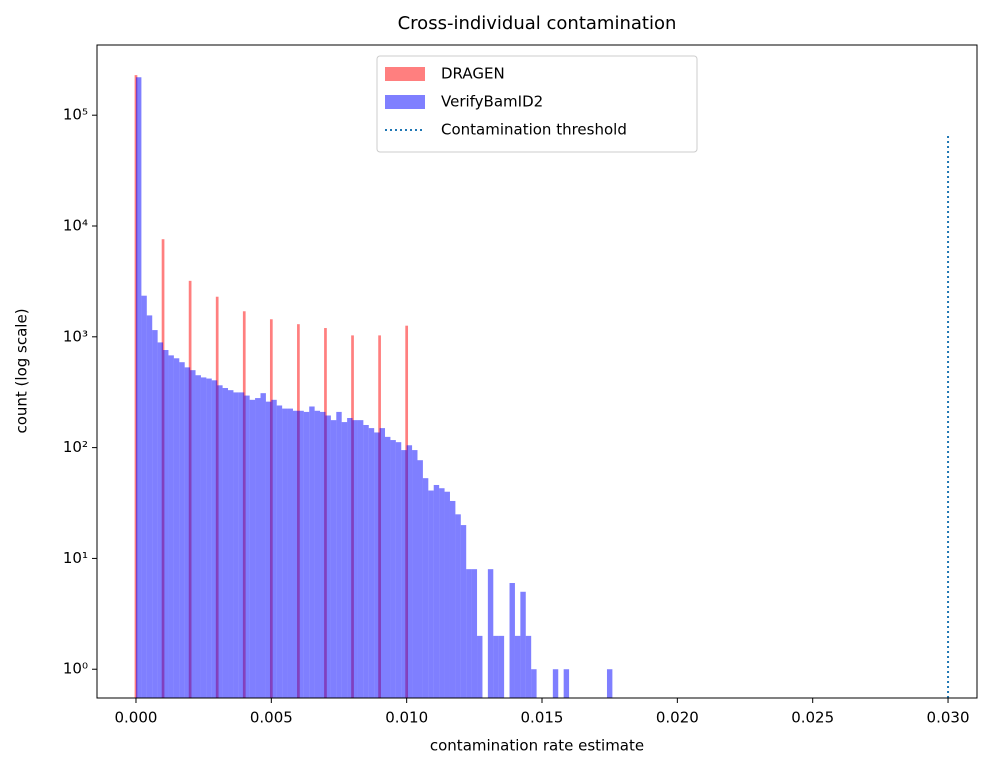 Image resolution: width=981 pixels, height=757 pixels. I want to click on y-axis-label: count (log scale), so click(22, 370).